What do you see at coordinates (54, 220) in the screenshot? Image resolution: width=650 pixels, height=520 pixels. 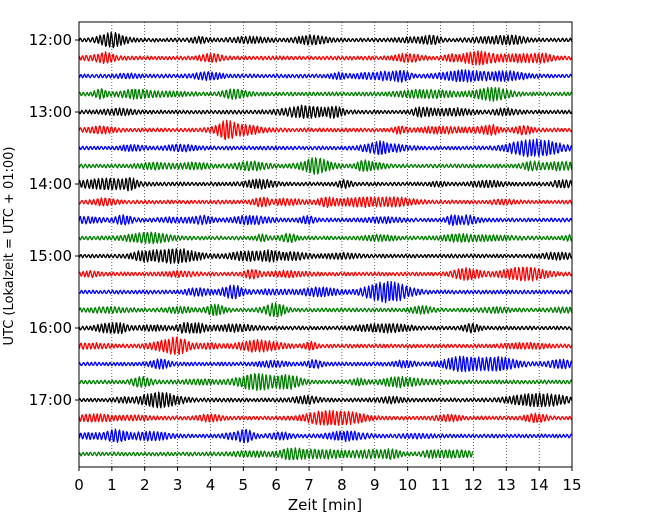 I see `y-ticks: 12:00 13:00 14:00 15:00 16:00 17:00` at bounding box center [54, 220].